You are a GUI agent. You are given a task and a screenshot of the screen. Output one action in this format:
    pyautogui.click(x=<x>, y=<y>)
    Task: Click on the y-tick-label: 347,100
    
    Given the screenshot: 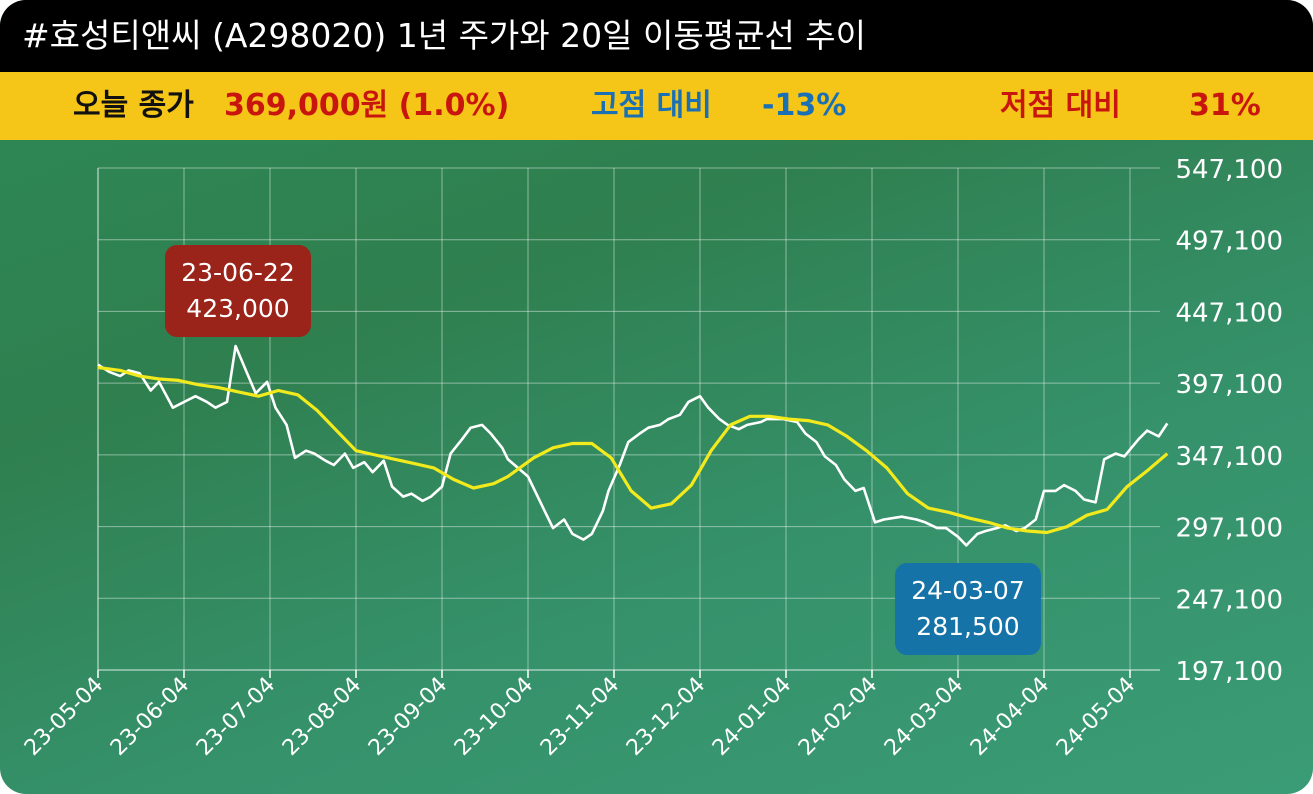 What is the action you would take?
    pyautogui.click(x=1229, y=457)
    